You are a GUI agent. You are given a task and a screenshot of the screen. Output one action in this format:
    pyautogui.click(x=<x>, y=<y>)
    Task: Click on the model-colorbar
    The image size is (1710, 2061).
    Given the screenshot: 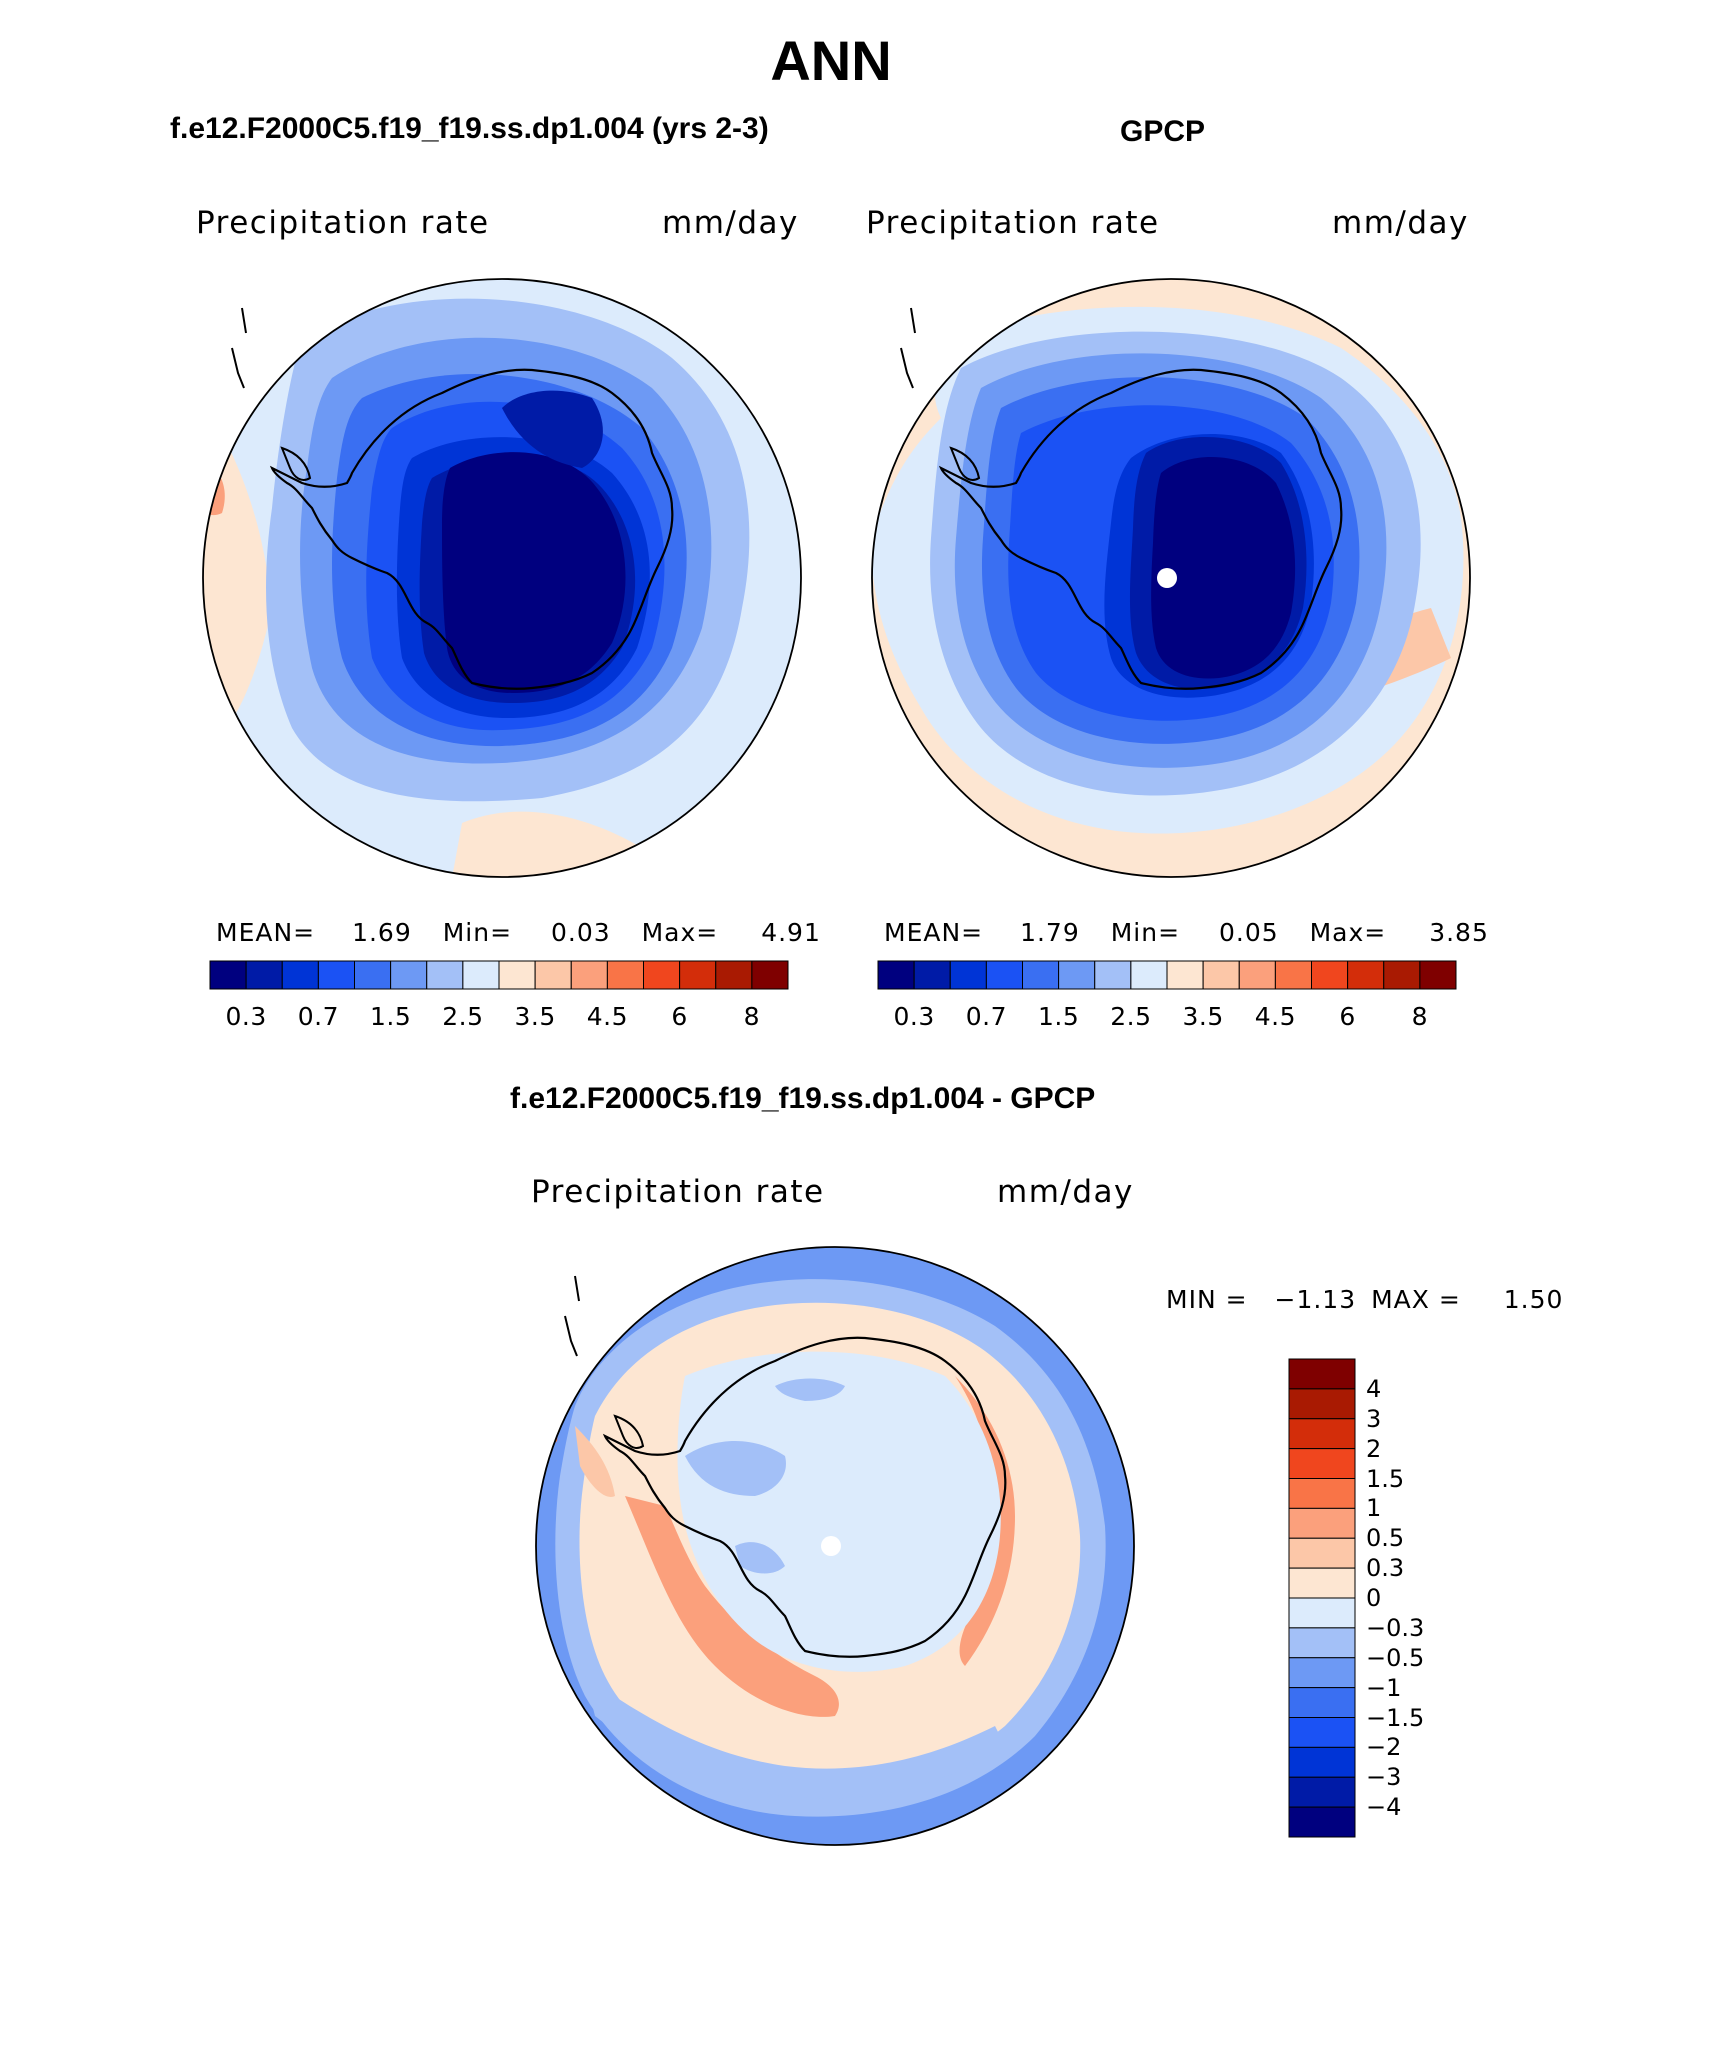 What is the action you would take?
    pyautogui.click(x=499, y=975)
    